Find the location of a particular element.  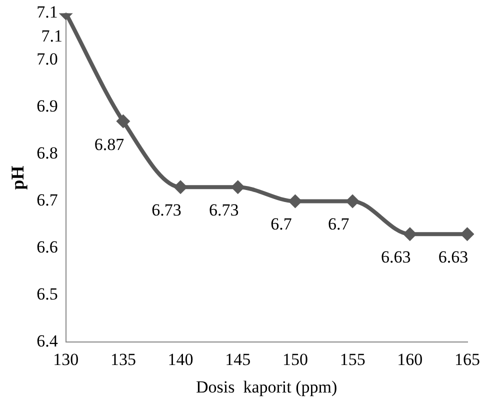

y-tick-label: 6.6 is located at coordinates (47, 247).